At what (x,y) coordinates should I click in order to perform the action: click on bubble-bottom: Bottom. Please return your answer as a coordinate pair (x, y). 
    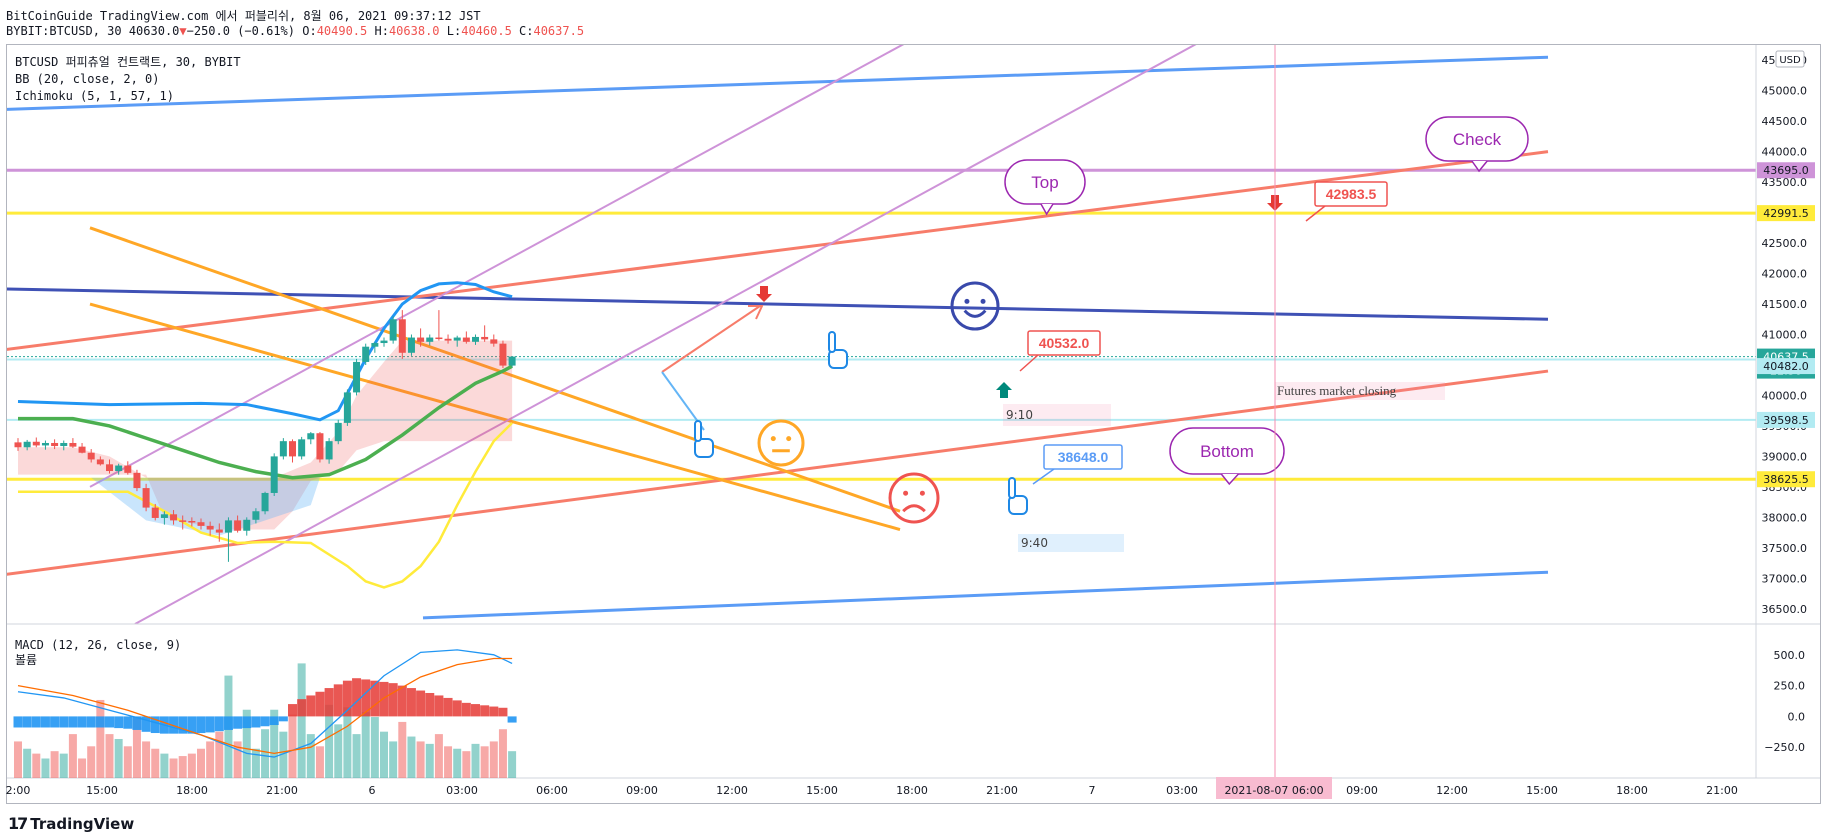
    Looking at the image, I should click on (1227, 456).